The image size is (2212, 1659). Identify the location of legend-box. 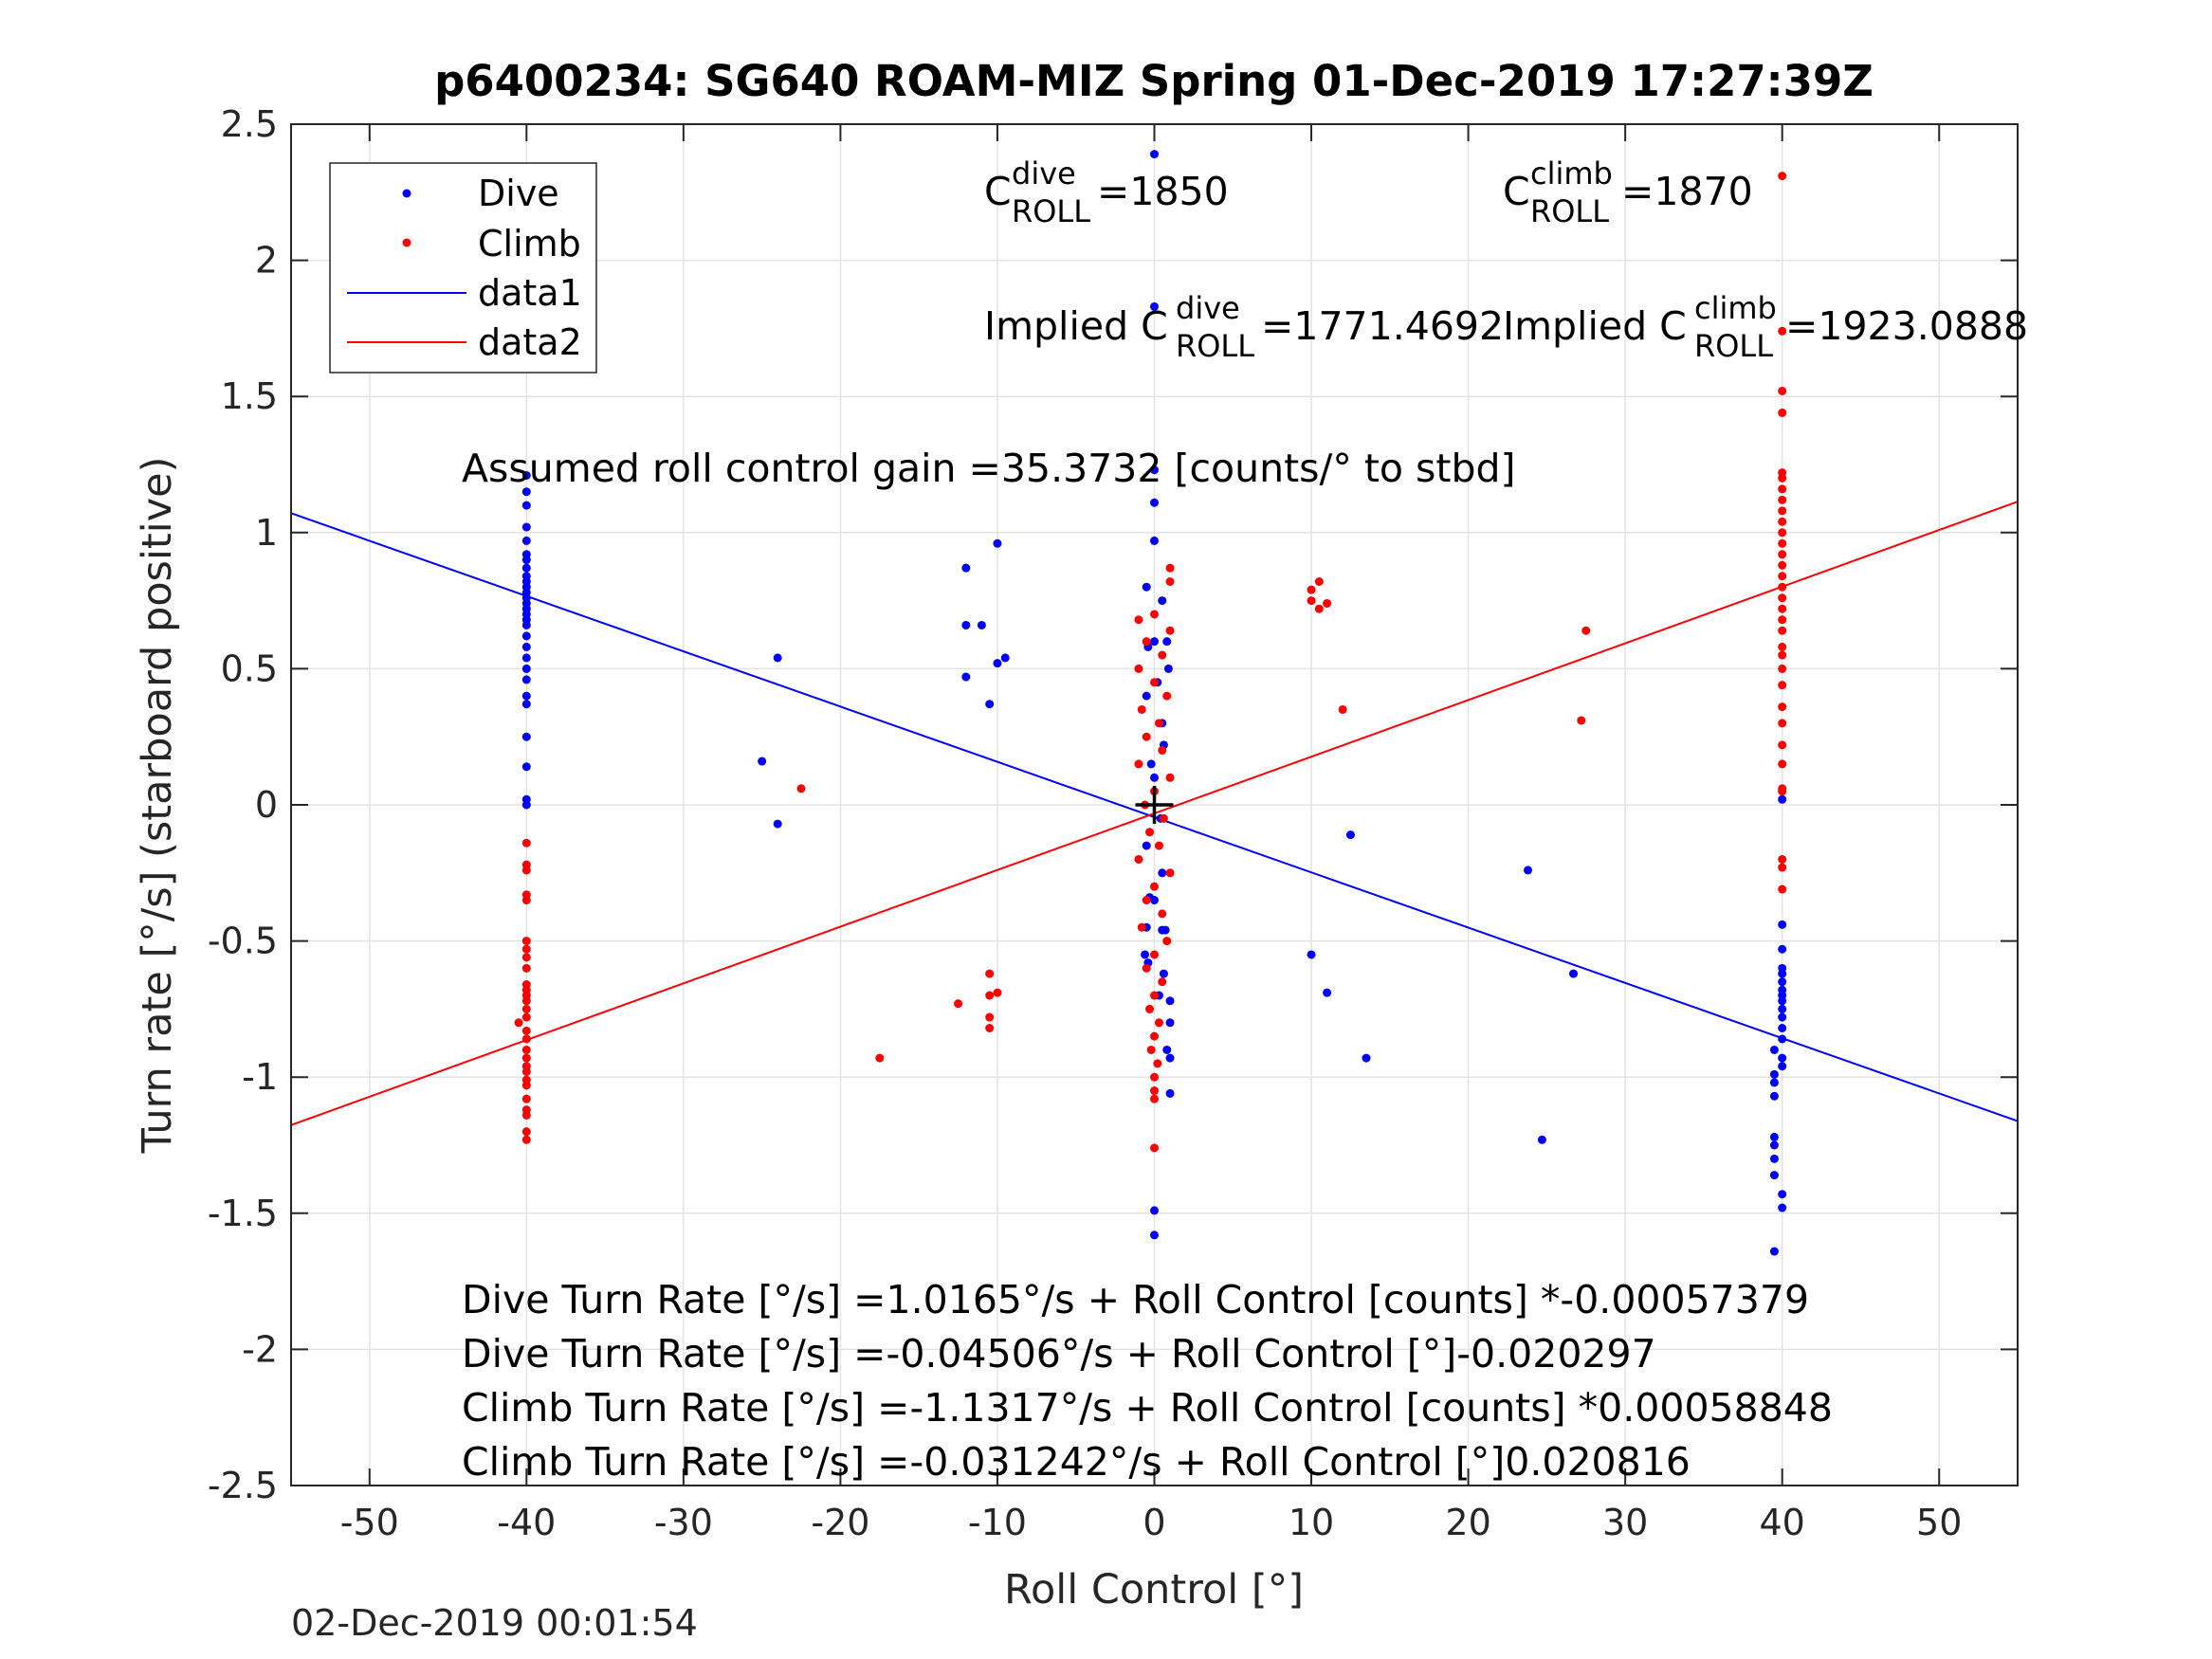
(463, 268).